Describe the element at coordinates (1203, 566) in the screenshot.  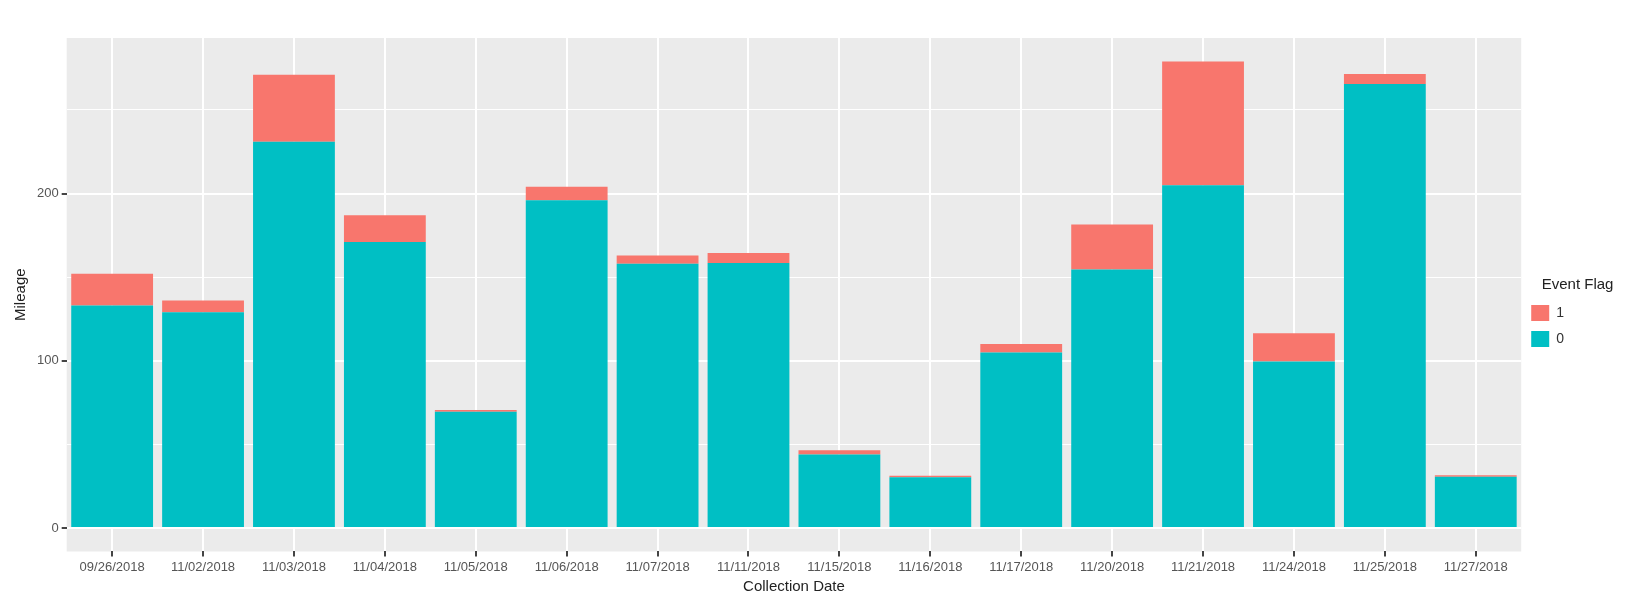
I see `x-tick-label: 11/21/2018` at that location.